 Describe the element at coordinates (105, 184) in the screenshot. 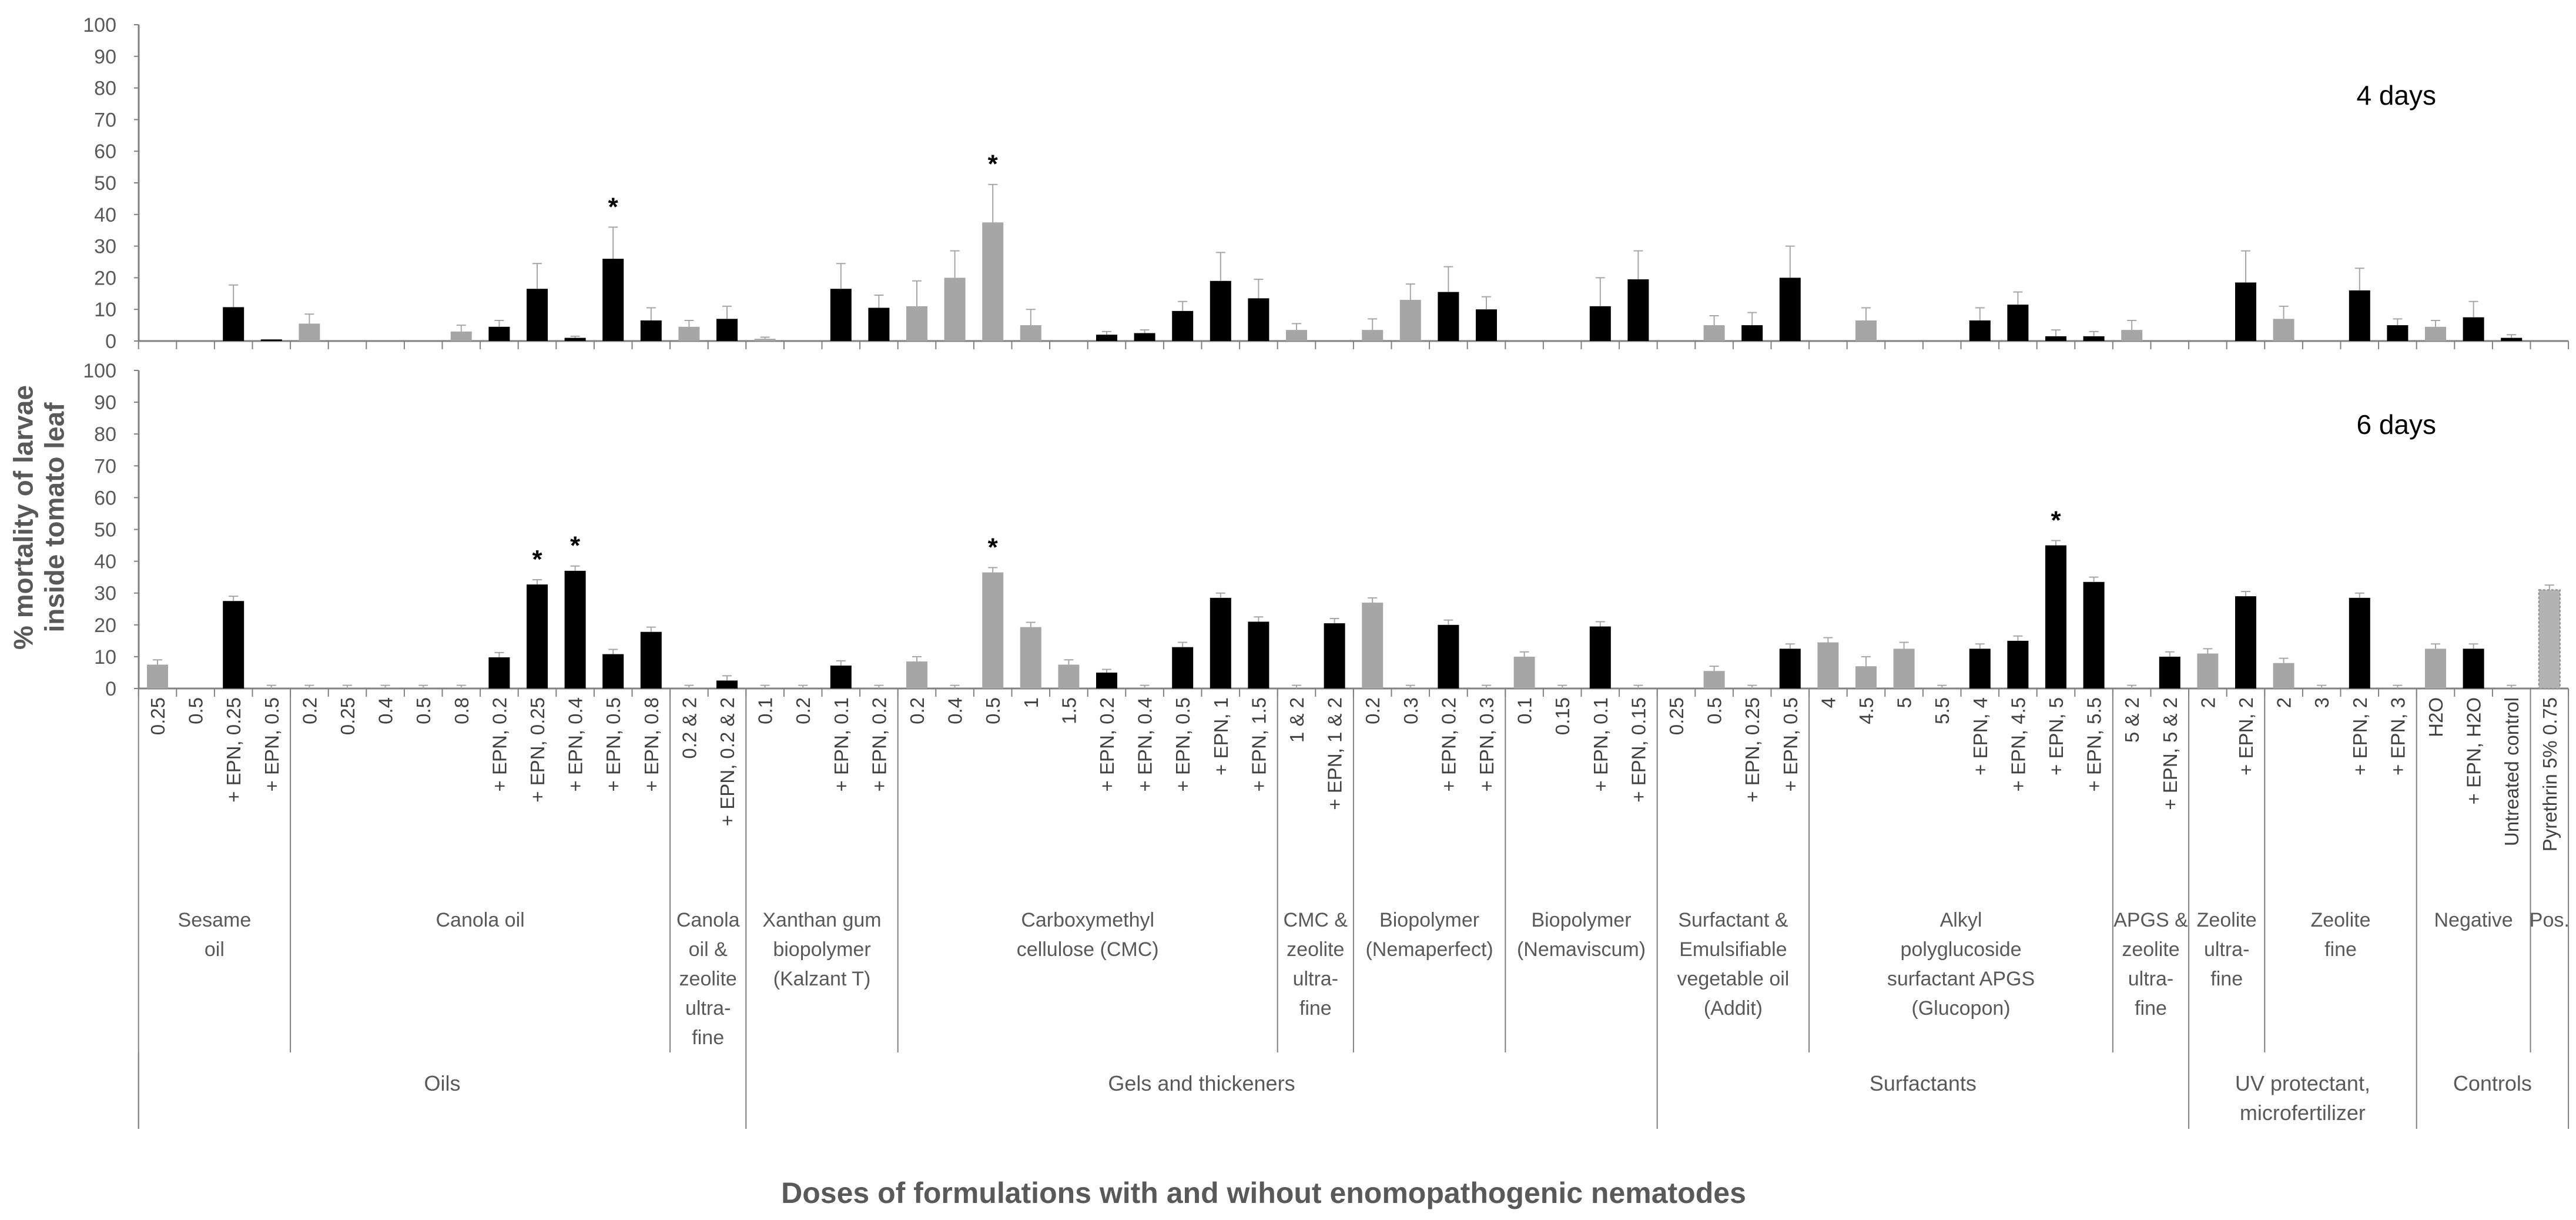

I see `y-tick-label: 50` at that location.